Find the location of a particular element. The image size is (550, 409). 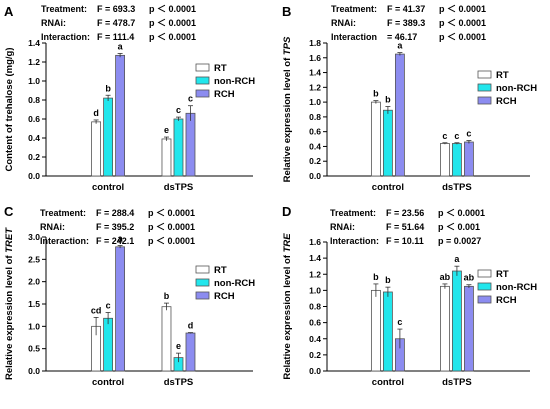

stat-value: = 46.17 is located at coordinates (402, 37).